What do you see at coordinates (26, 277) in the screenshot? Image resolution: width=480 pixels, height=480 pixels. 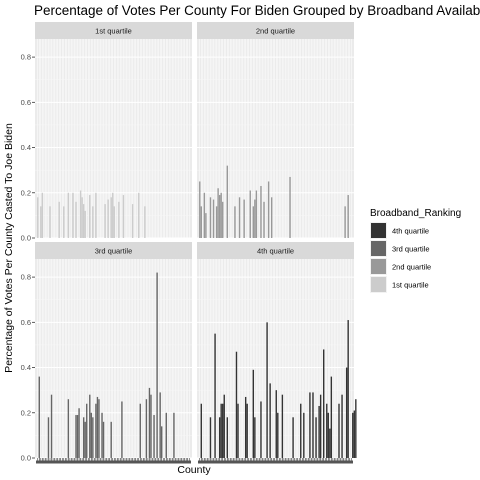 I see `y-tick-label: 0.8` at bounding box center [26, 277].